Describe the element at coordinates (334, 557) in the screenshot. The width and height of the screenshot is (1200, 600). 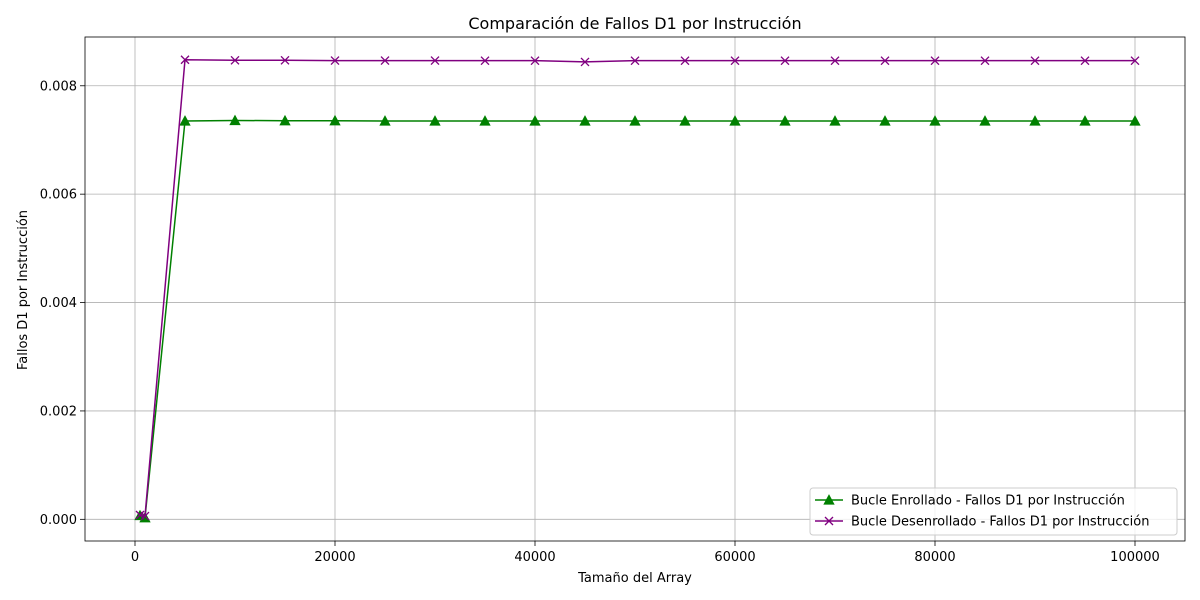
I see `x-tick-label: 20000` at that location.